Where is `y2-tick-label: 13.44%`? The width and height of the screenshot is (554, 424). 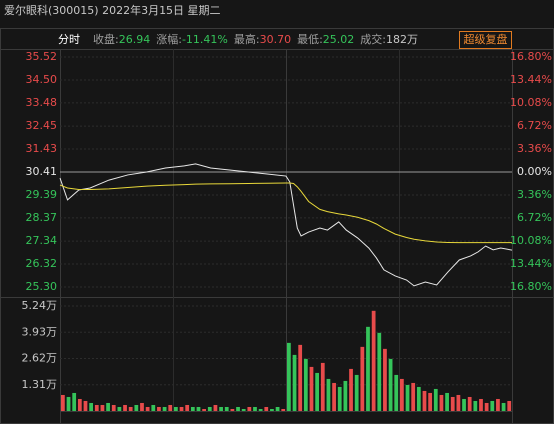
y2-tick-label: 13.44% is located at coordinates (531, 79).